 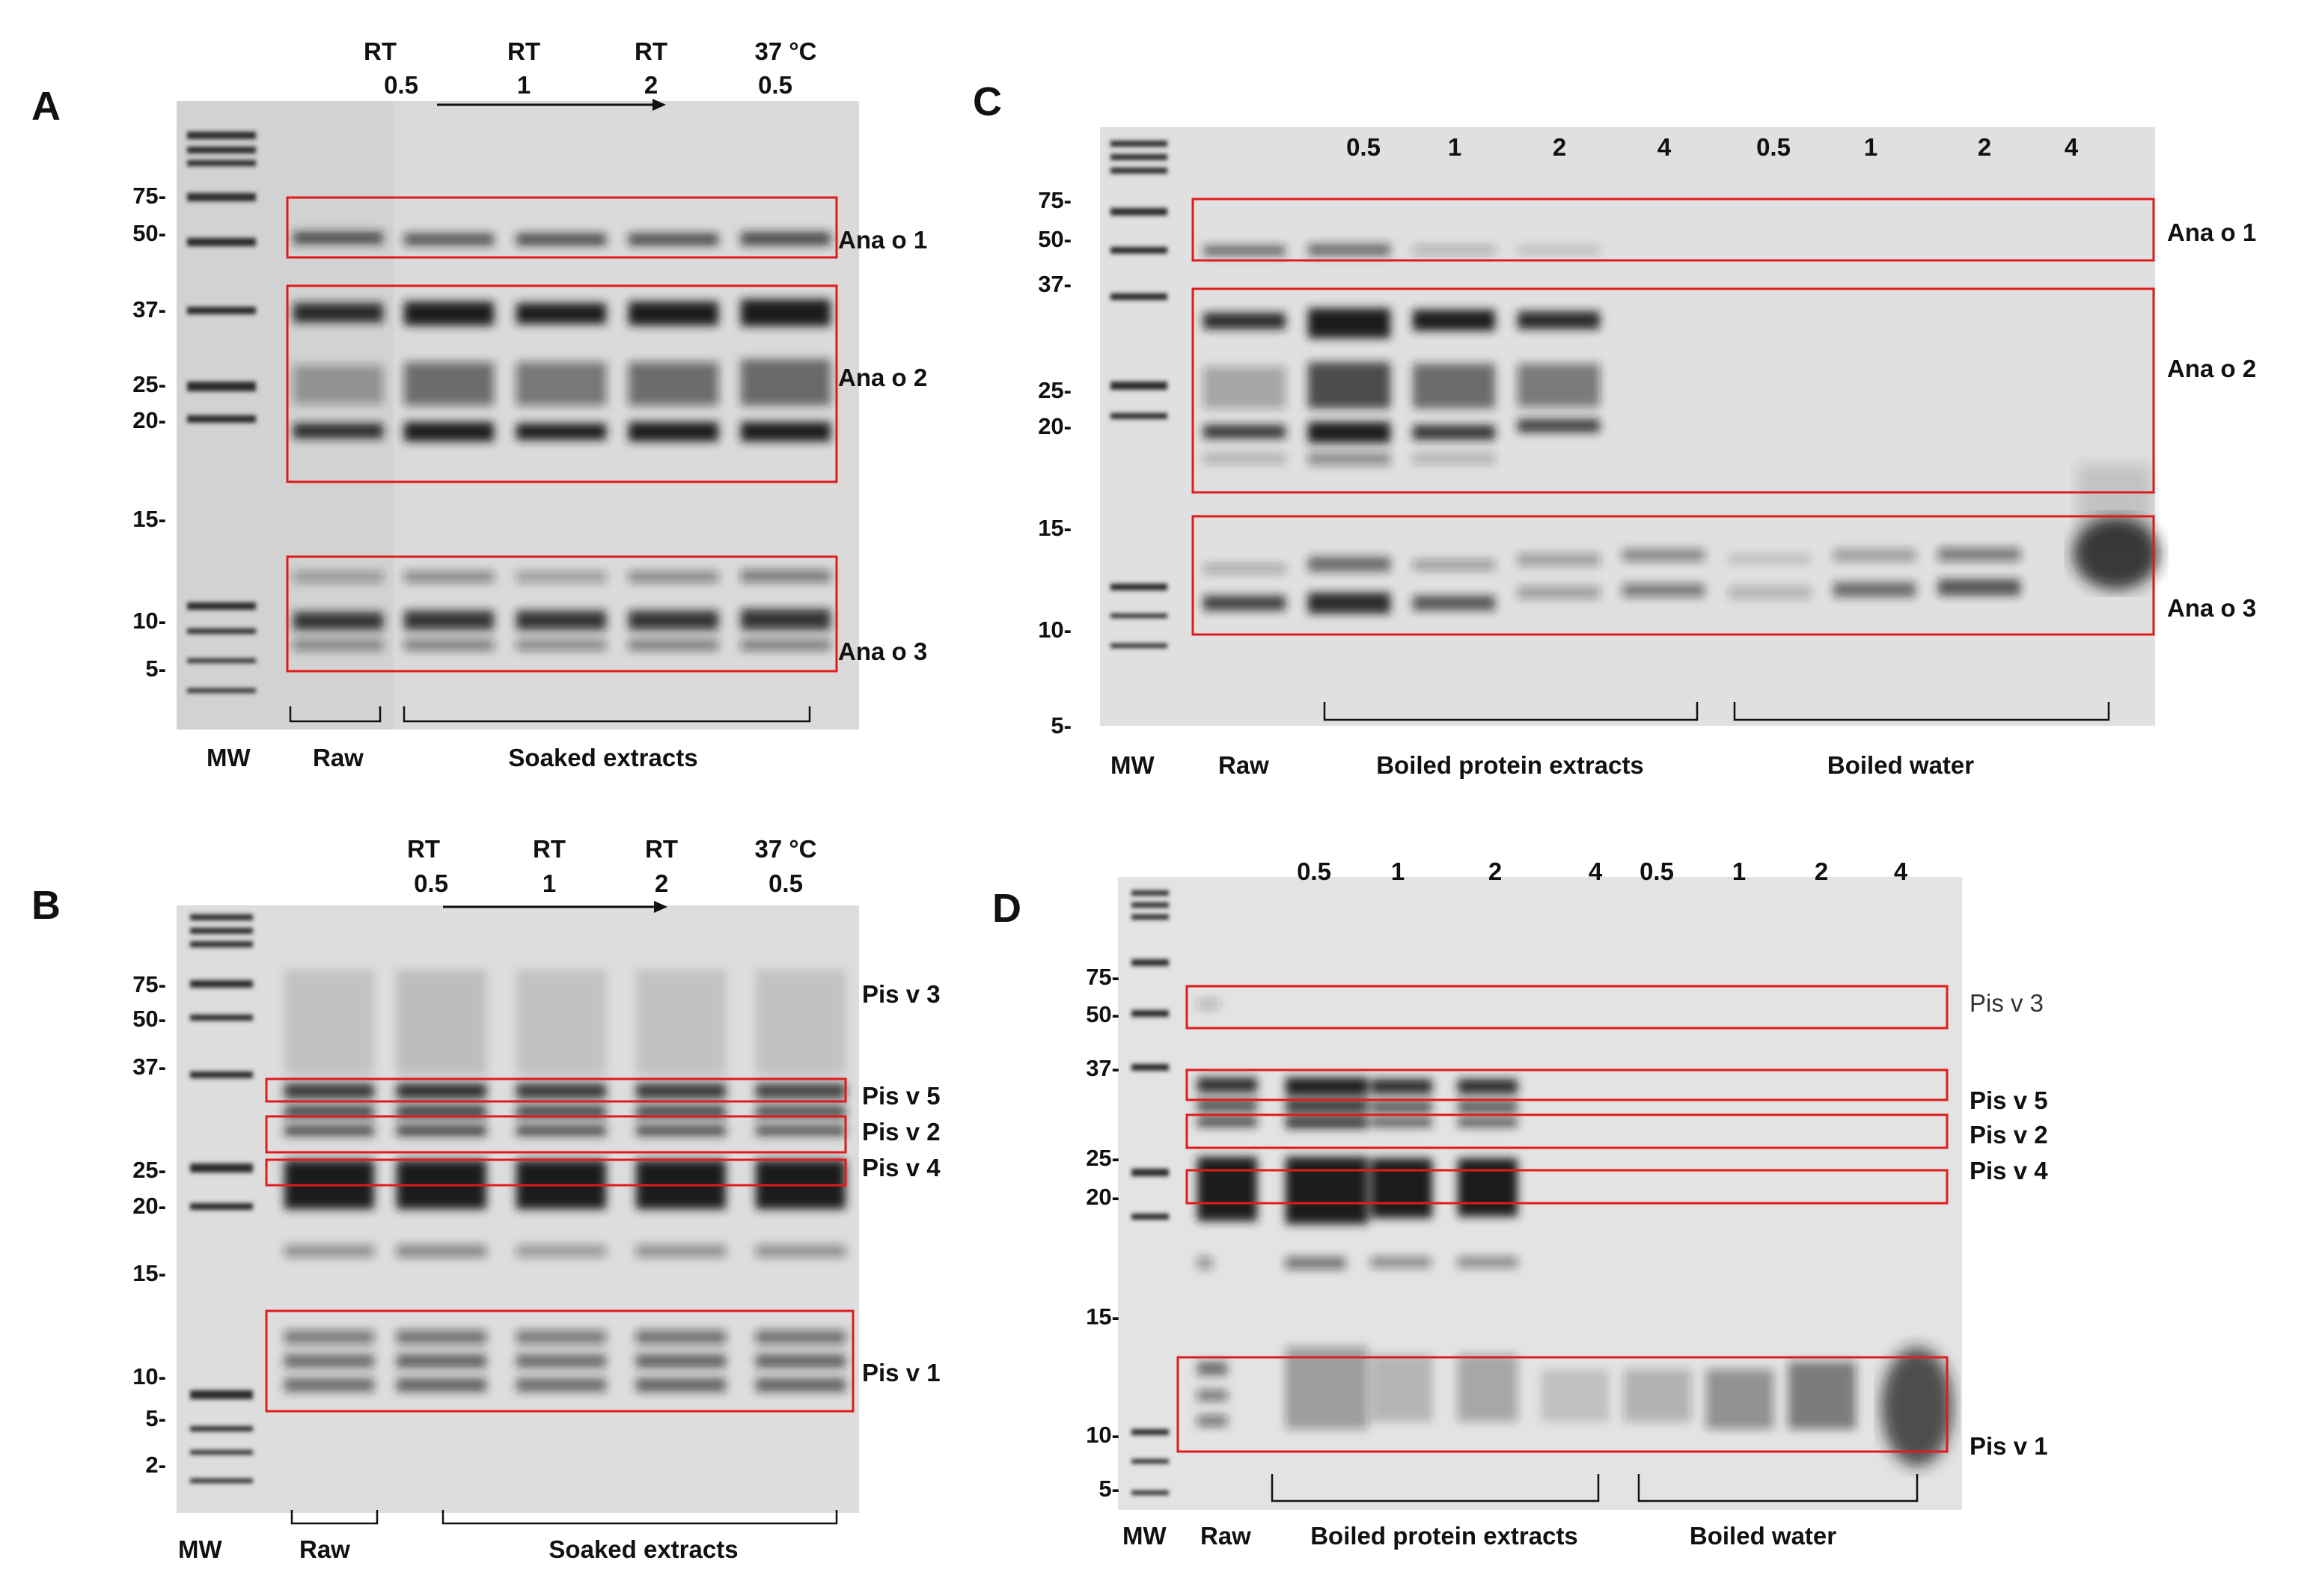 I want to click on mw-marker-c-15: 15-, so click(x=1055, y=528).